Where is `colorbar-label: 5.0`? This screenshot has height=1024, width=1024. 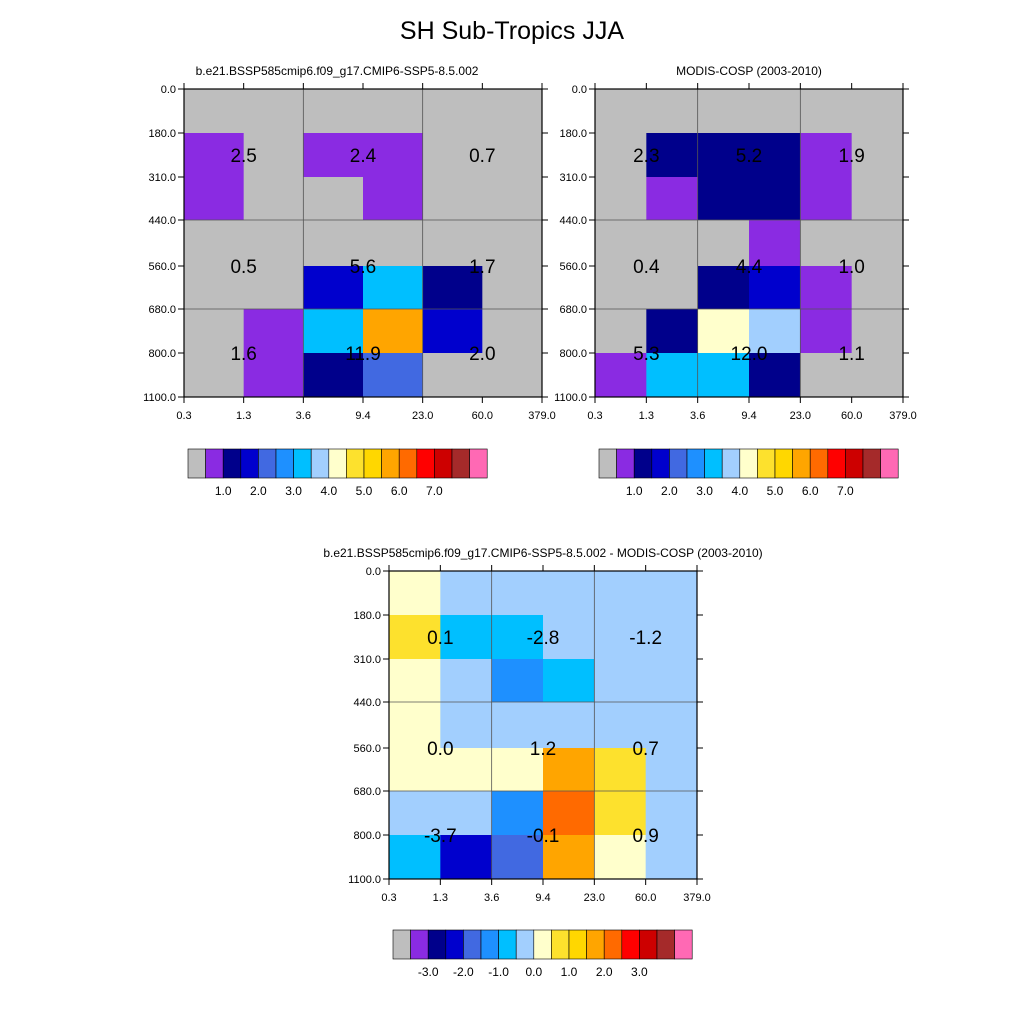
colorbar-label: 5.0 is located at coordinates (364, 491).